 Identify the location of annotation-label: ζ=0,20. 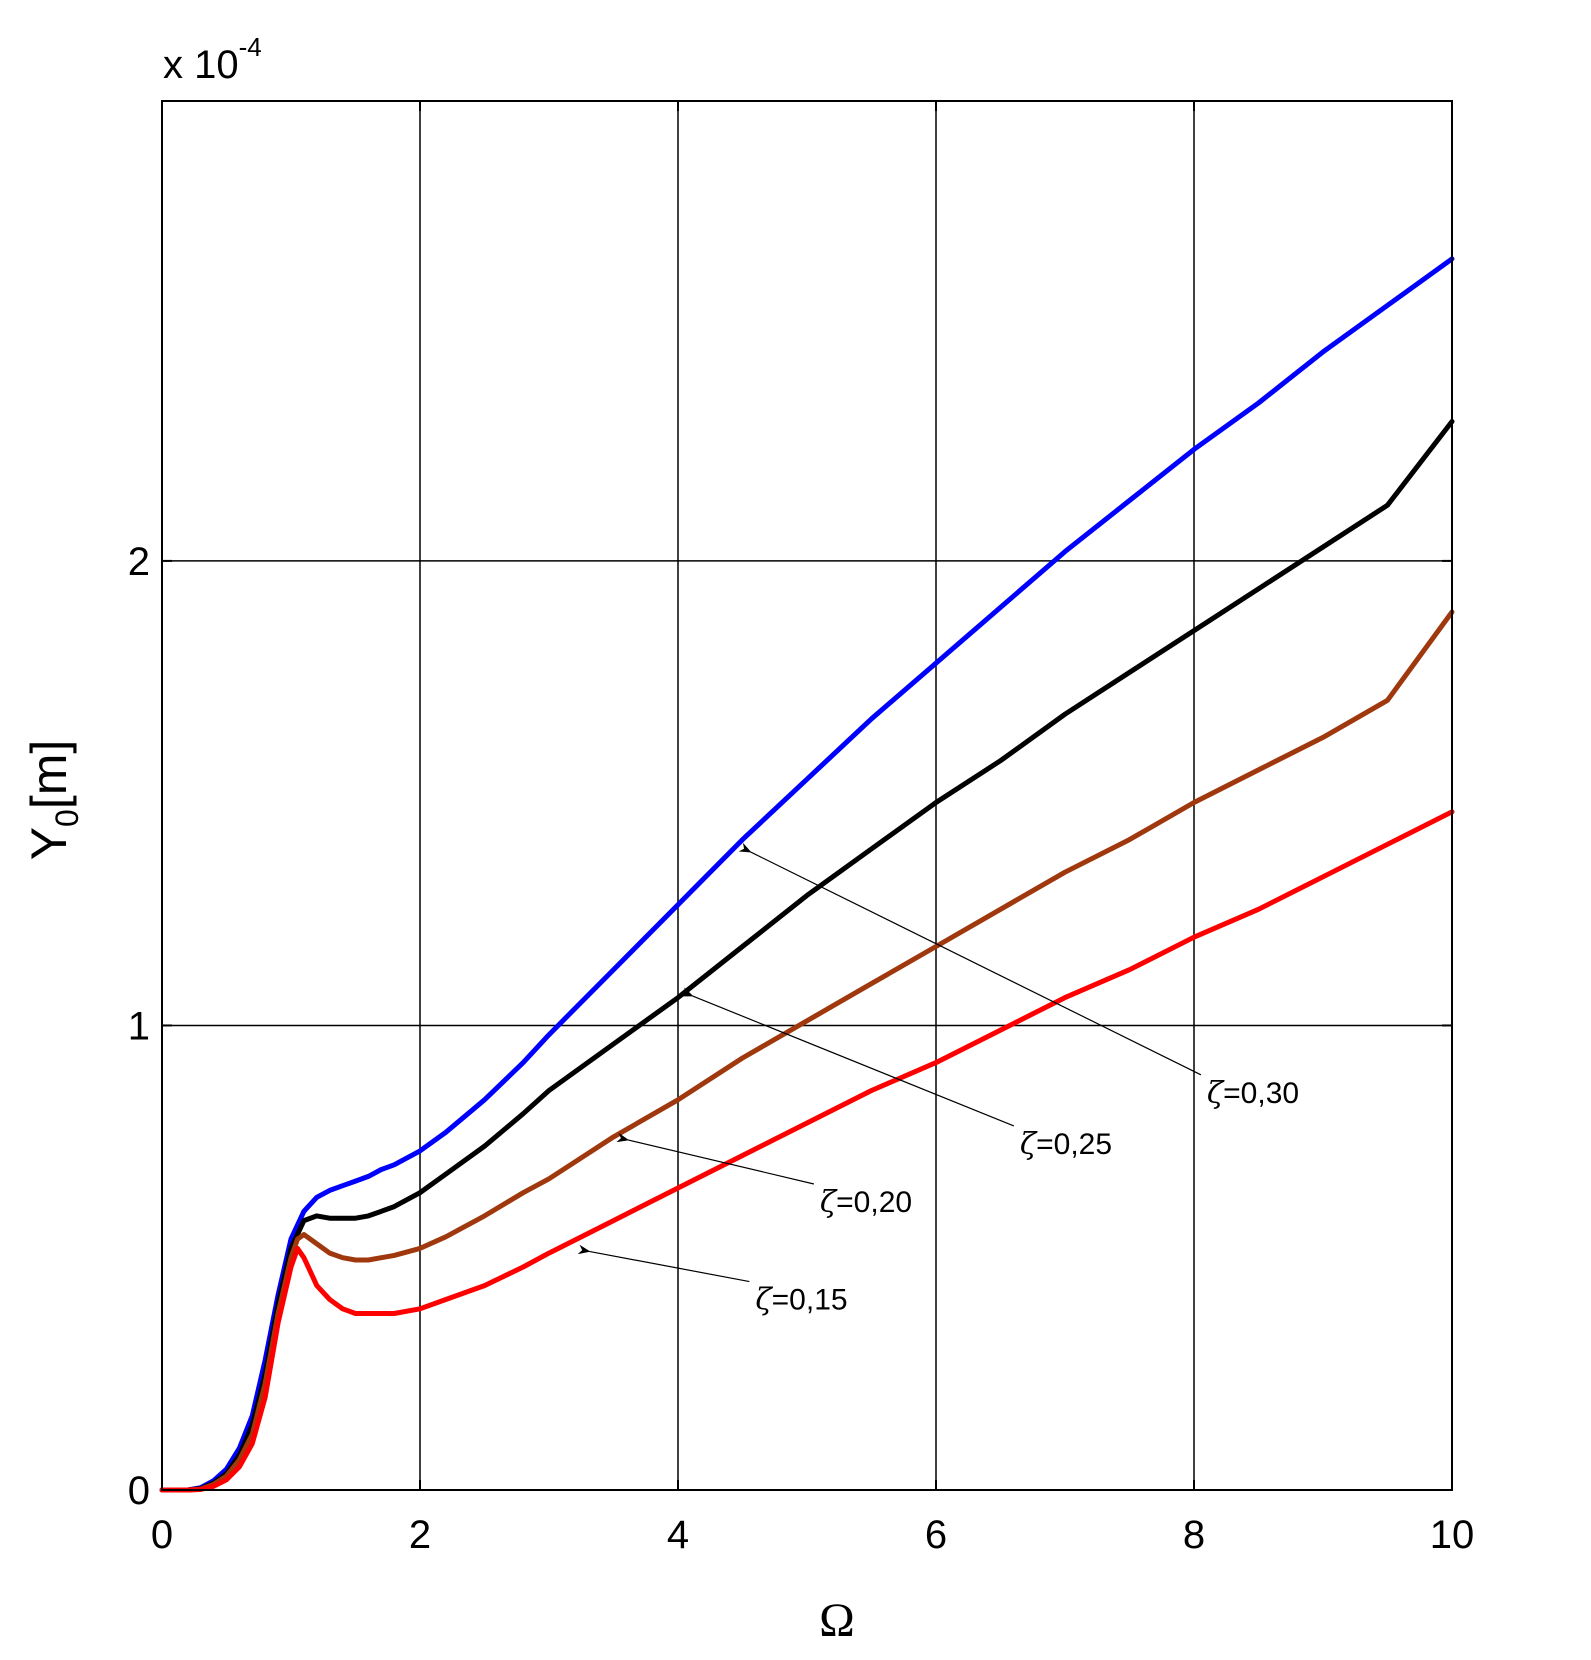
(866, 1202).